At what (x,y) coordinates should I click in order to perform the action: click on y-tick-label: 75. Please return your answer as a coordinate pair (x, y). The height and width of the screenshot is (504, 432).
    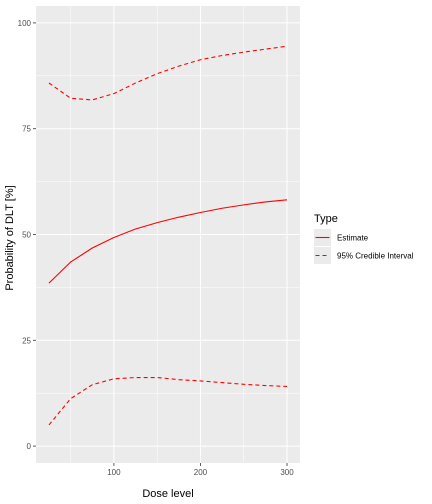
    Looking at the image, I should click on (26, 129).